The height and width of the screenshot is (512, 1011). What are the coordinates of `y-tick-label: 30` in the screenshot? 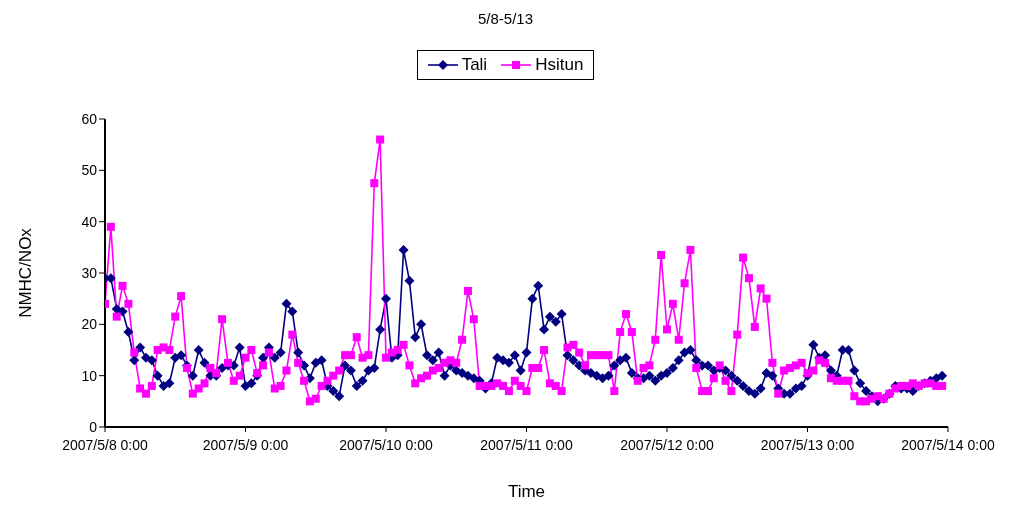 It's located at (89, 272).